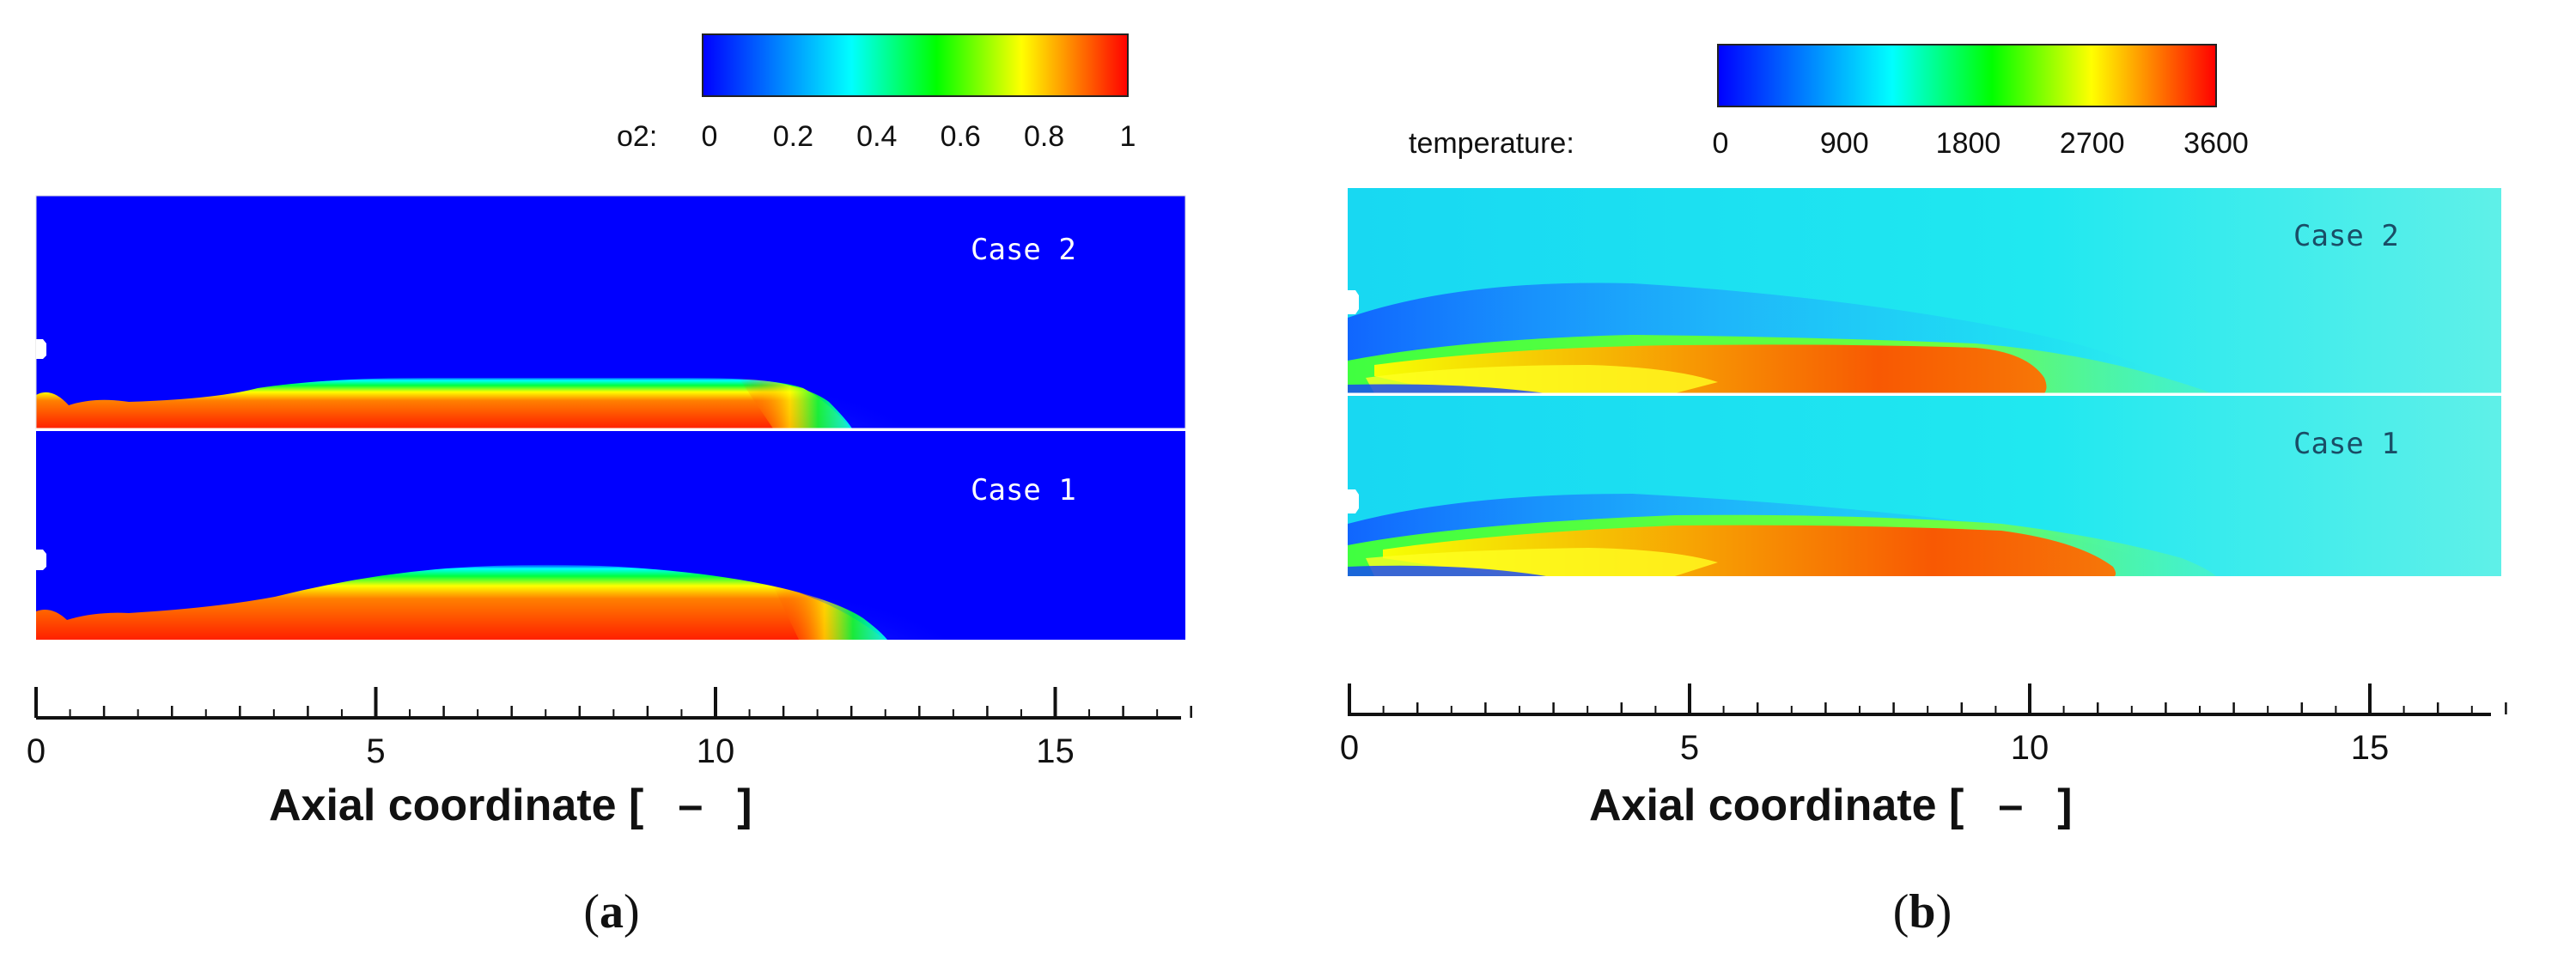 This screenshot has width=2576, height=966. I want to click on colorbar-tick-label: 3600, so click(2216, 143).